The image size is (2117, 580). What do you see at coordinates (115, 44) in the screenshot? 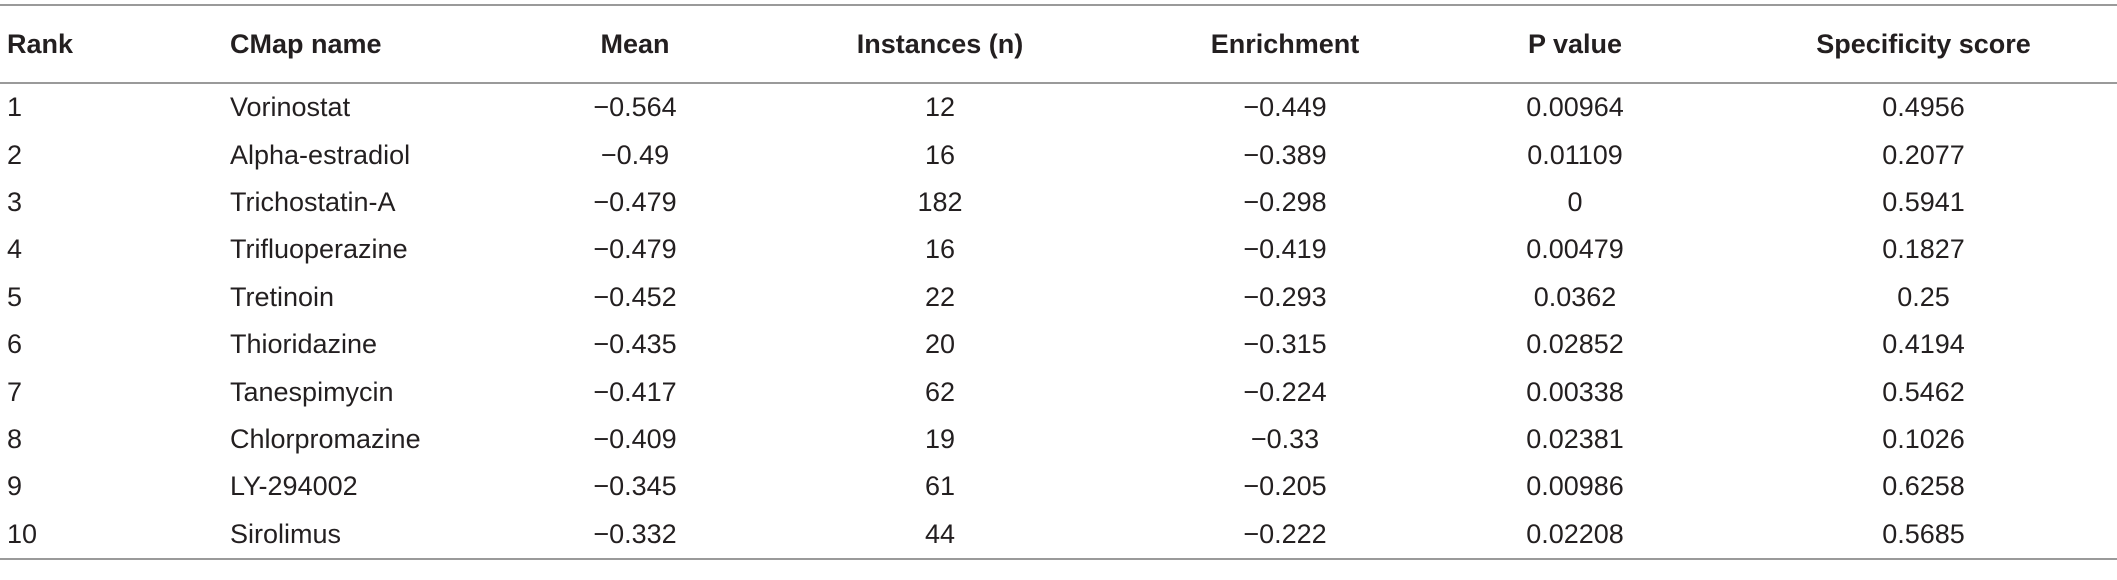
I see `header-rank: Rank` at bounding box center [115, 44].